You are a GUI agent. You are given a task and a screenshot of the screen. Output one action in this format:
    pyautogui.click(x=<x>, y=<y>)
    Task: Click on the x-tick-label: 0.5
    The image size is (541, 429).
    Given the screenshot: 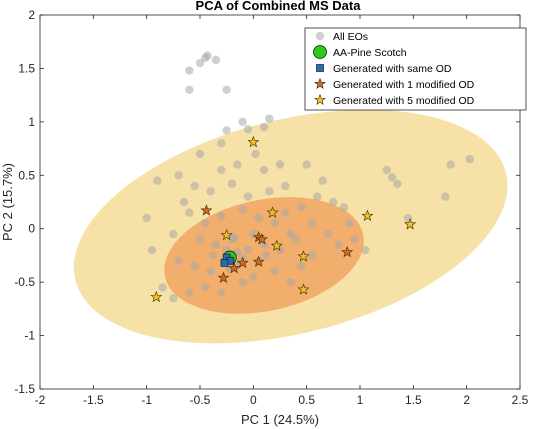 What is the action you would take?
    pyautogui.click(x=306, y=400)
    